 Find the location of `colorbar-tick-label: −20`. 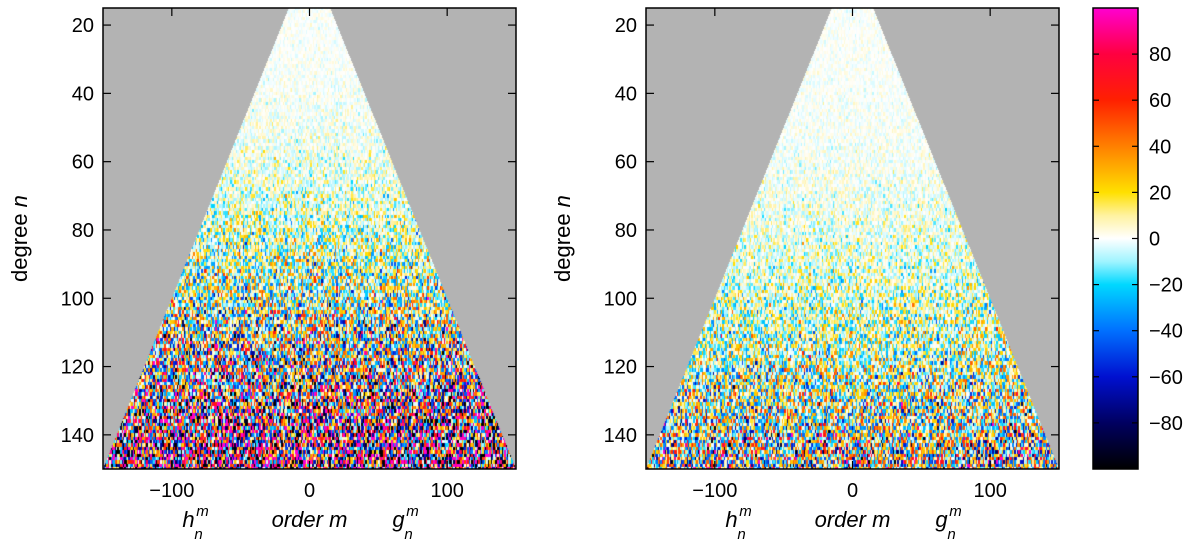

colorbar-tick-label: −20 is located at coordinates (1166, 286).